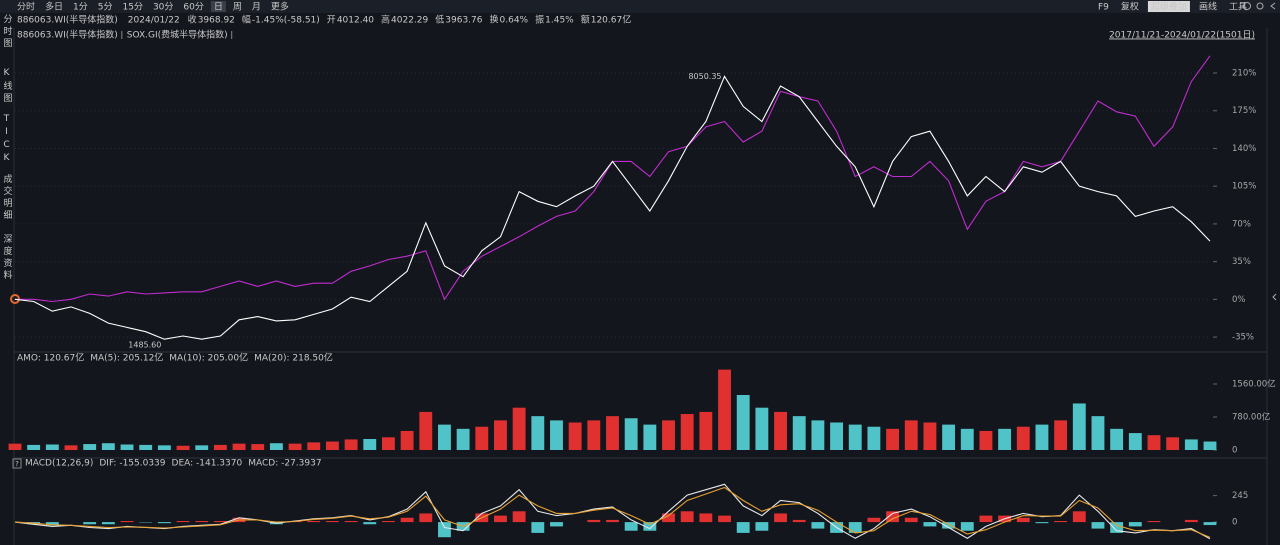  I want to click on period-tab: 5分, so click(105, 7).